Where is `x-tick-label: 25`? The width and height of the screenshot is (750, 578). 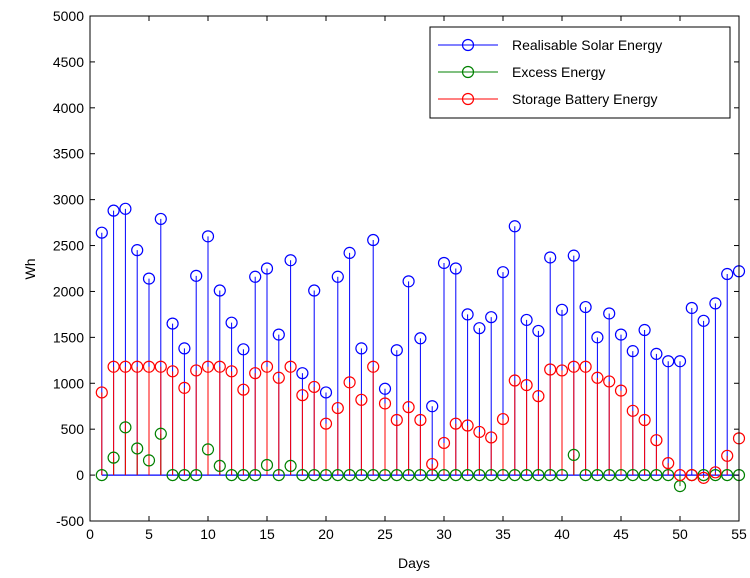 x-tick-label: 25 is located at coordinates (385, 534).